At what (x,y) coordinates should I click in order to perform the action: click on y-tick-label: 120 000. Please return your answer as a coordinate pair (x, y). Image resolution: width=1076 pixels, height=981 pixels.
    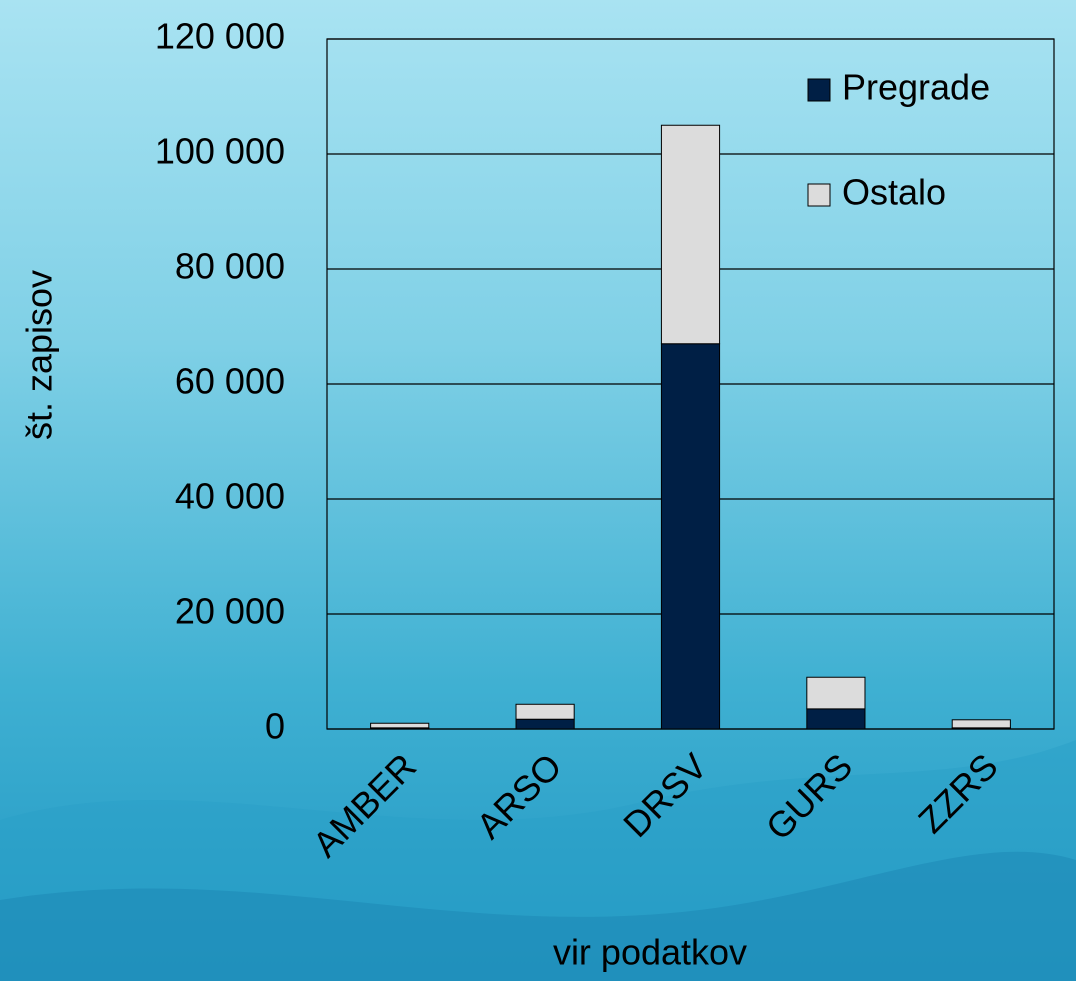
    Looking at the image, I should click on (220, 36).